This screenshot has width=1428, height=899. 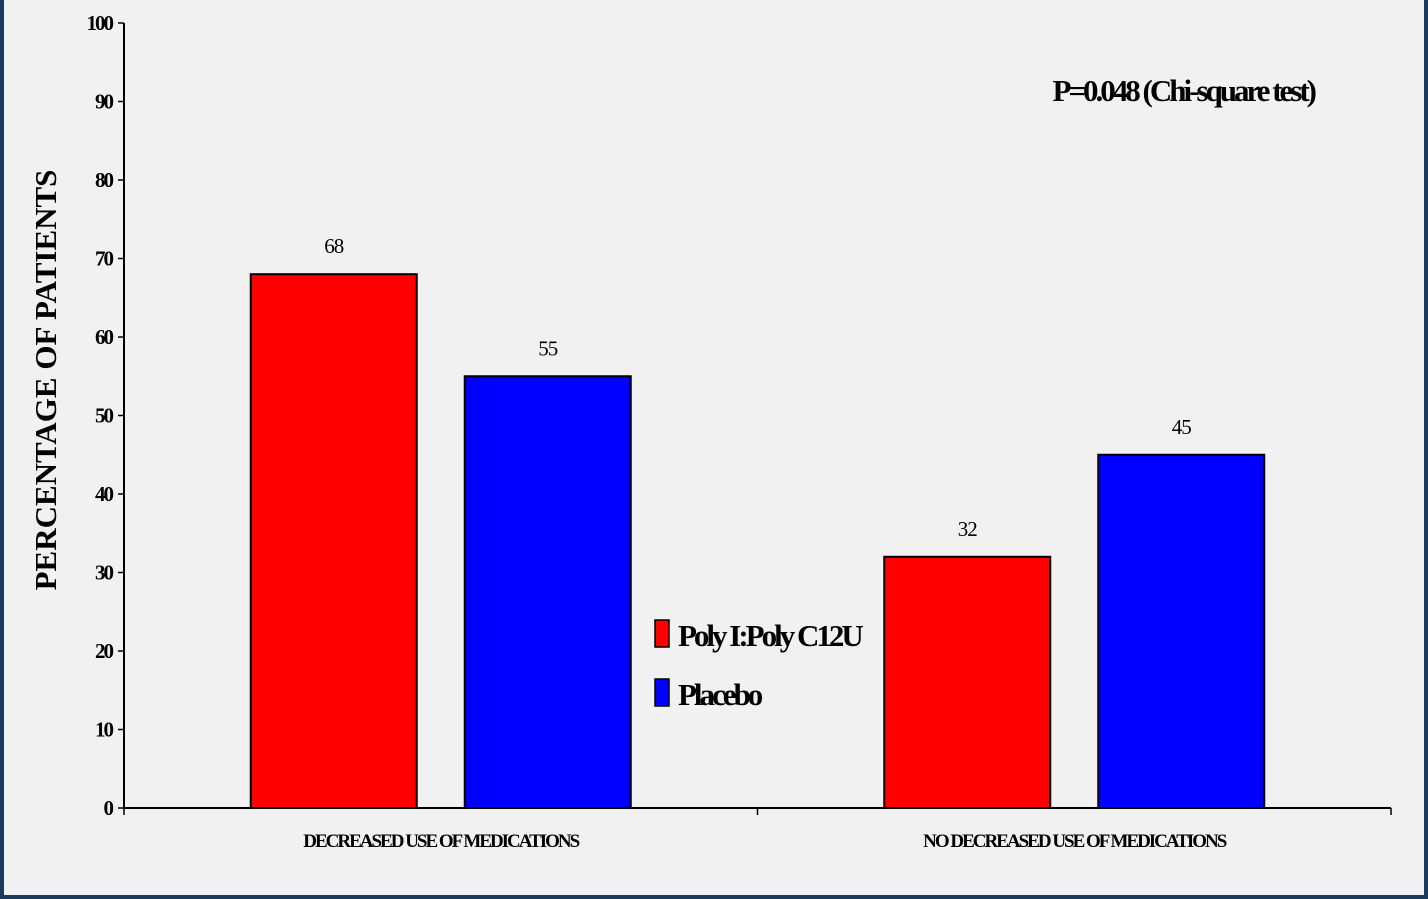 What do you see at coordinates (760, 665) in the screenshot?
I see `legend: Poly I:Poly C12U Placebo` at bounding box center [760, 665].